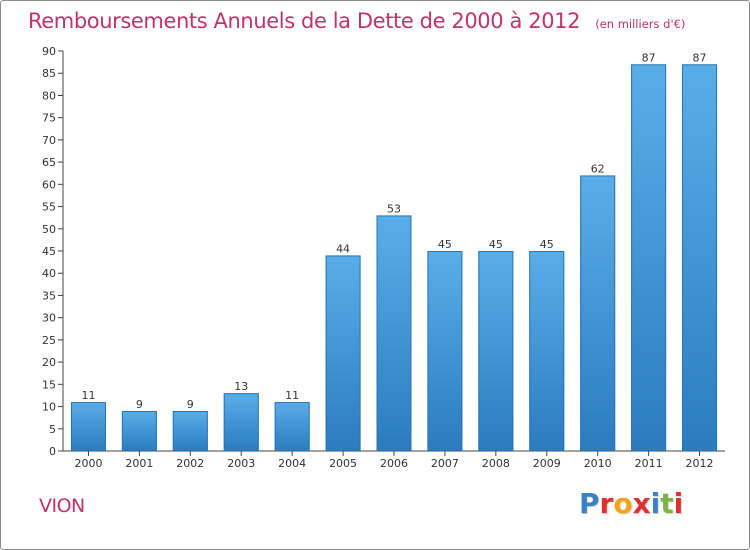 This screenshot has width=750, height=550. What do you see at coordinates (598, 463) in the screenshot?
I see `x-tick-label: 2010` at bounding box center [598, 463].